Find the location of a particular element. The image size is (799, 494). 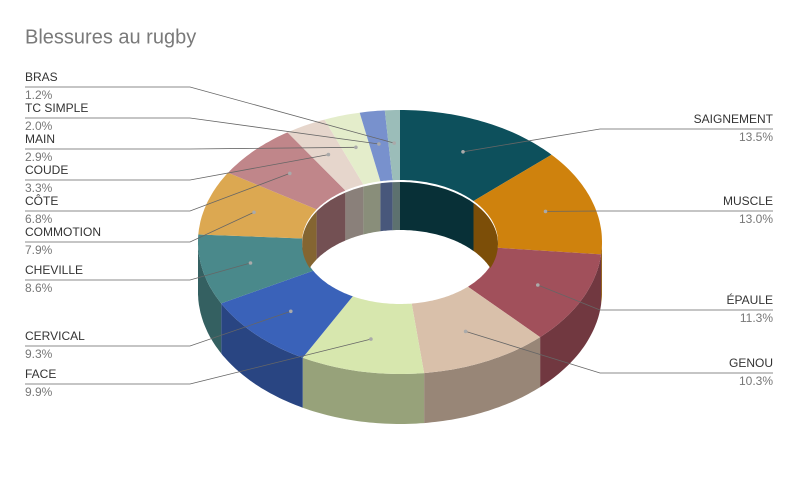

value-label: 13.0% is located at coordinates (756, 219).